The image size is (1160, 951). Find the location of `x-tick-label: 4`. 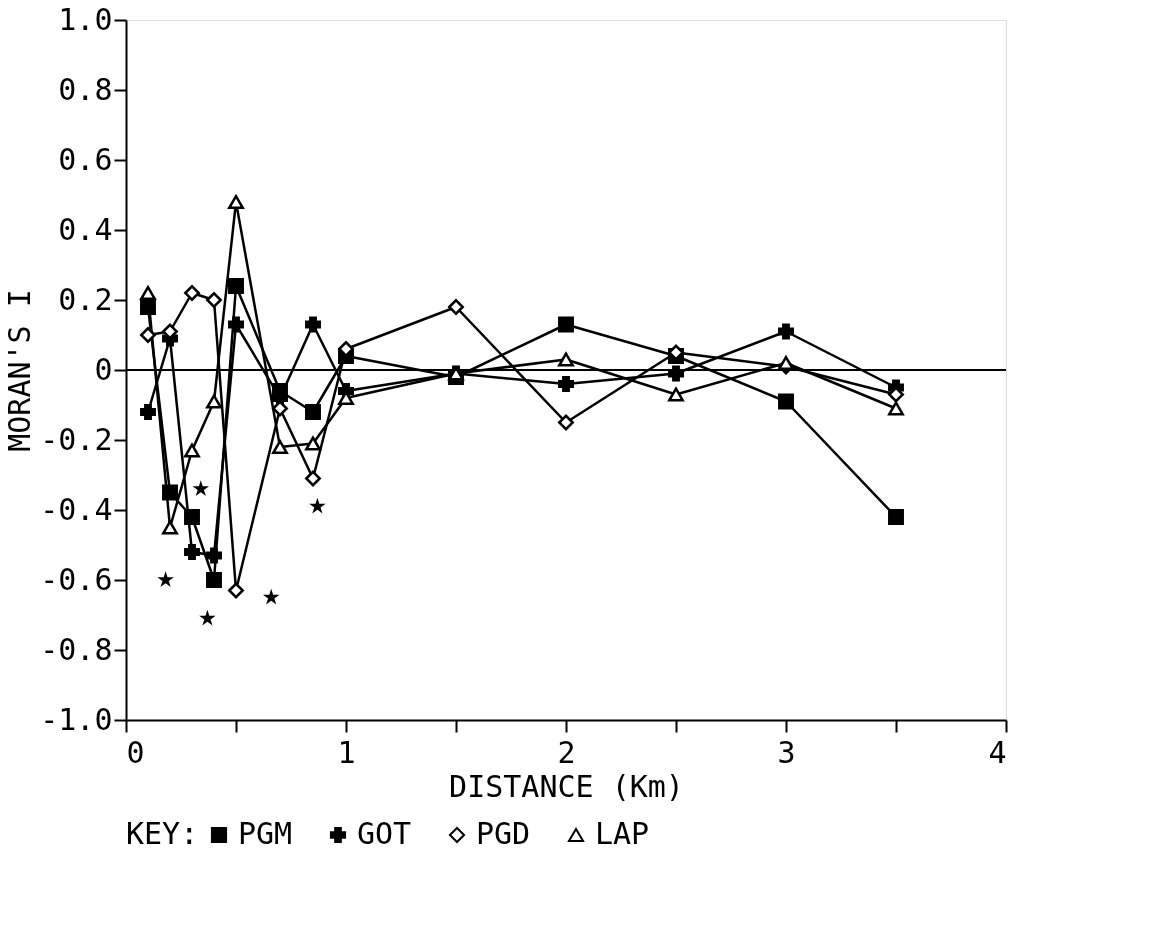

x-tick-label: 4 is located at coordinates (997, 752).